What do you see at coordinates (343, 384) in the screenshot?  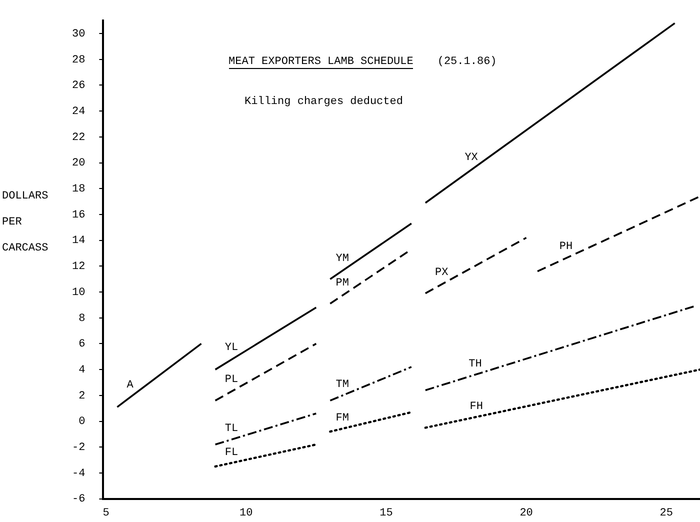 I see `series-label: TM` at bounding box center [343, 384].